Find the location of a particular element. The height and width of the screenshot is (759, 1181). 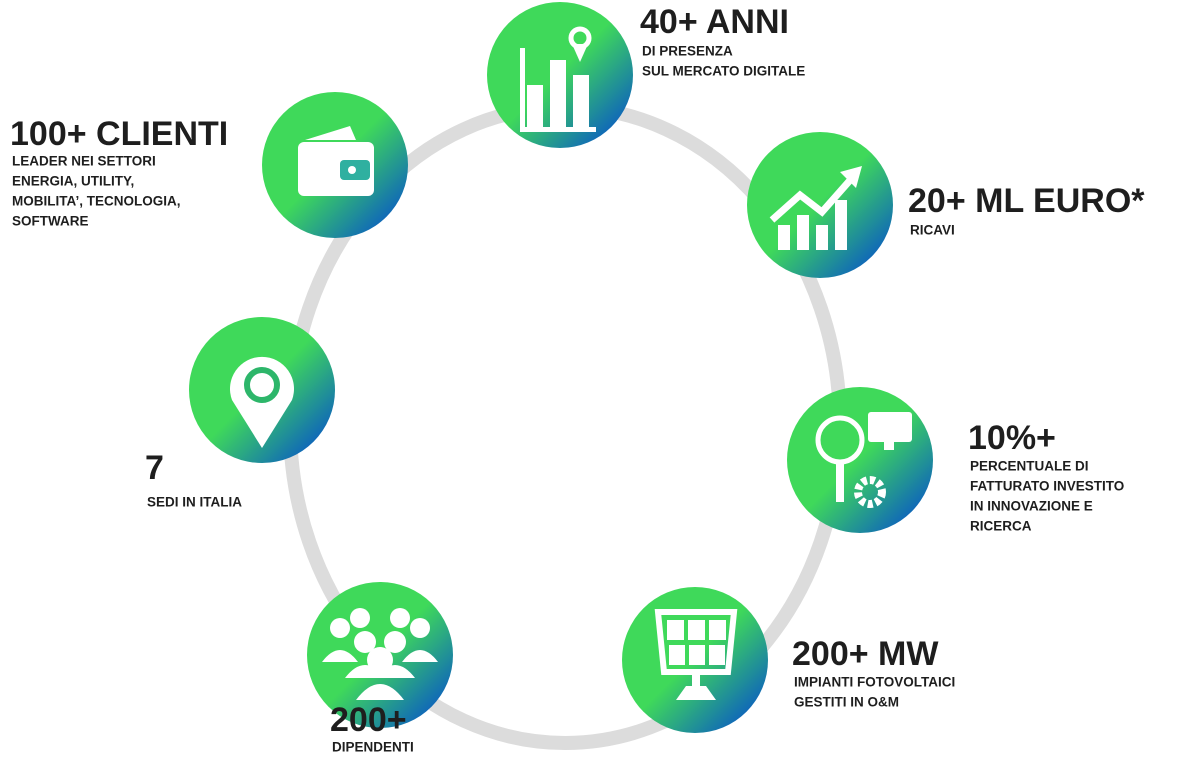

stat-title: 20+ ML EURO* is located at coordinates (1026, 201).